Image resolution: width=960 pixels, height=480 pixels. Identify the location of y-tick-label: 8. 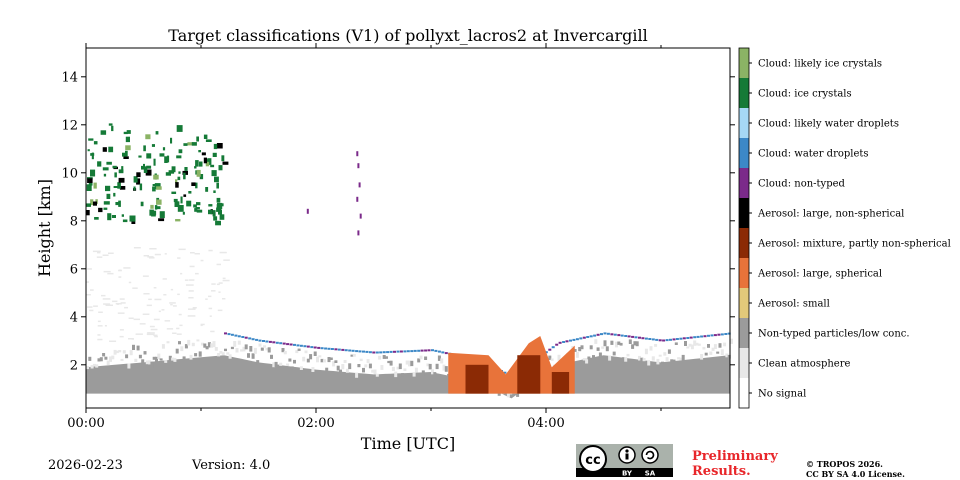
(74, 221).